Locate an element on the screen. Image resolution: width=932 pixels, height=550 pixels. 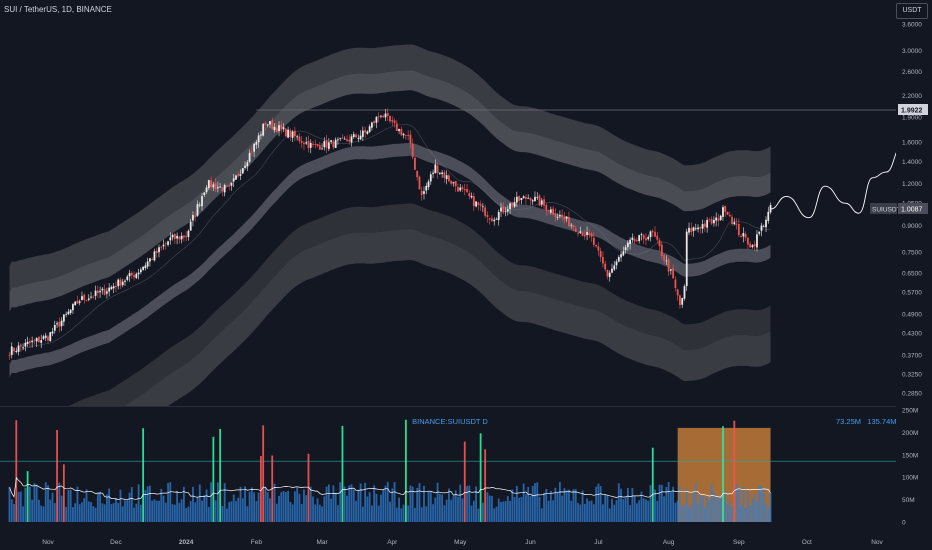
time-tick-label: Nov is located at coordinates (48, 542).